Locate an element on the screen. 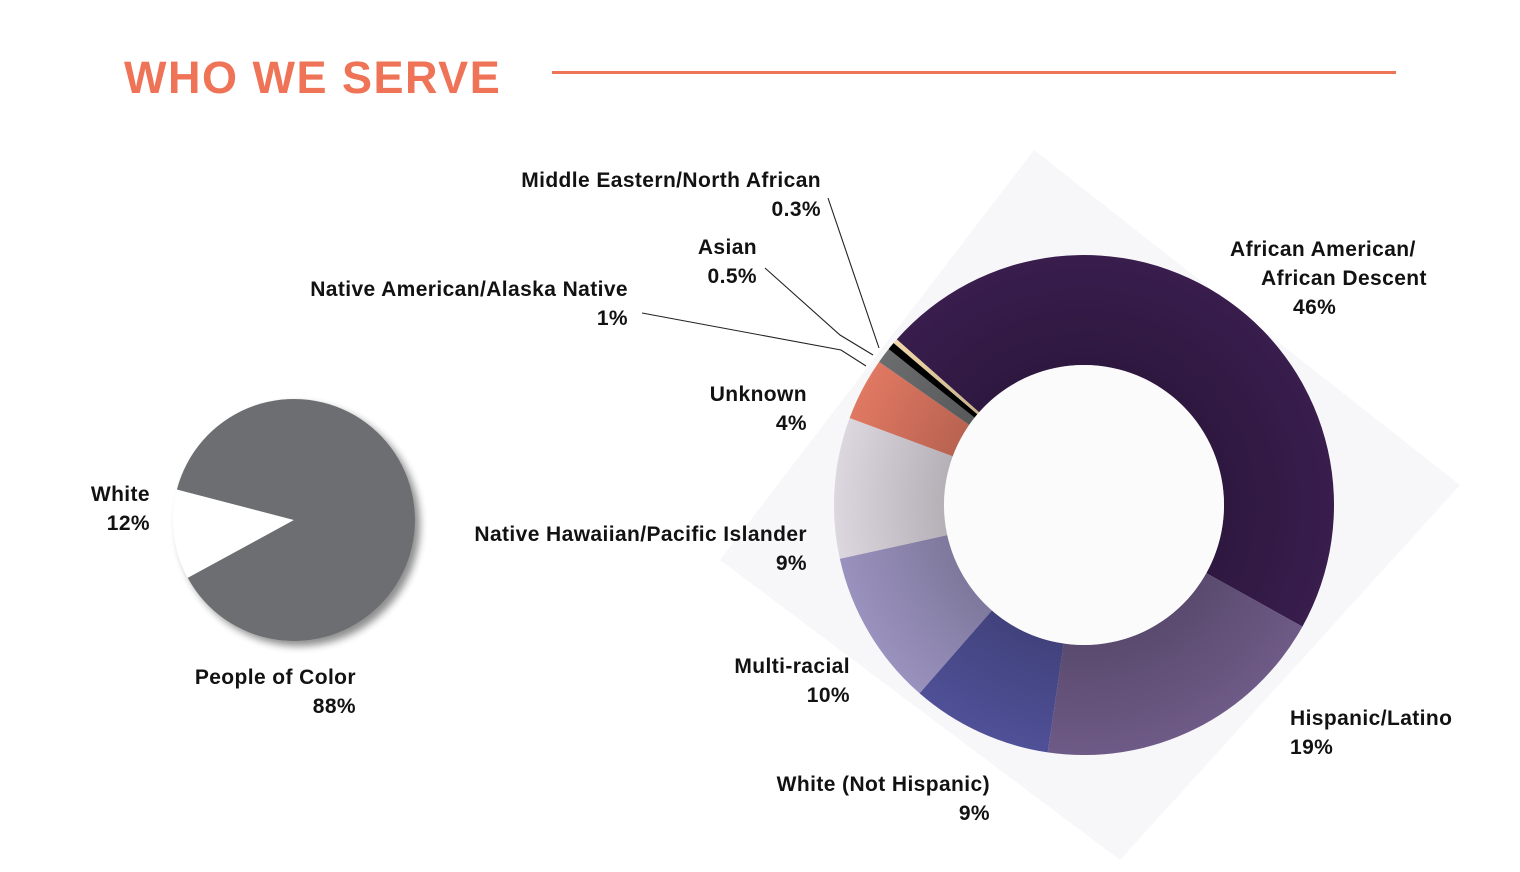  label-hl-name: Hispanic/Latino is located at coordinates (1371, 718).